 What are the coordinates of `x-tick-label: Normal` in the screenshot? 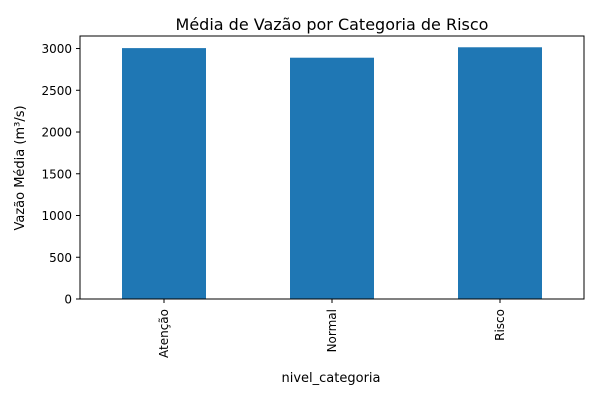 It's located at (332, 330).